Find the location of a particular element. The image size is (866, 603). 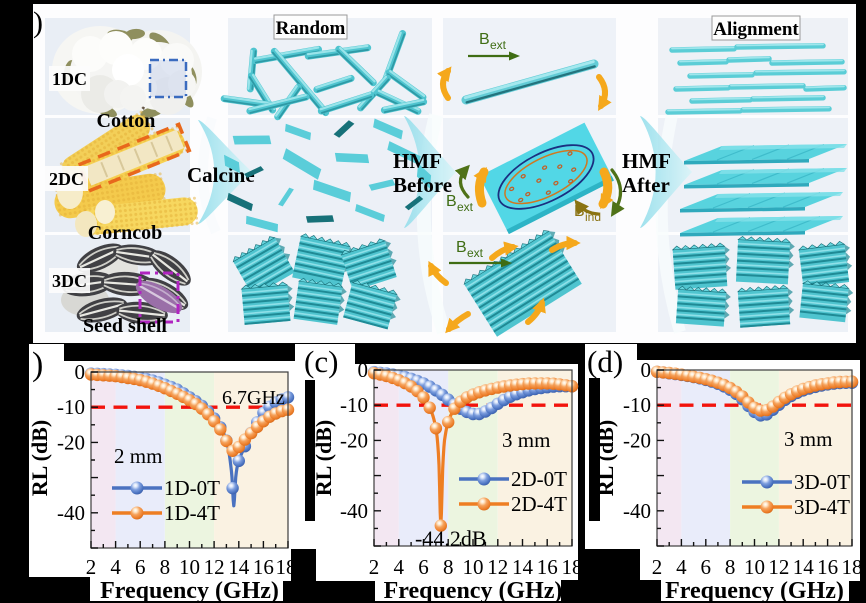

svg-text: 1D-0T is located at coordinates (192, 488).